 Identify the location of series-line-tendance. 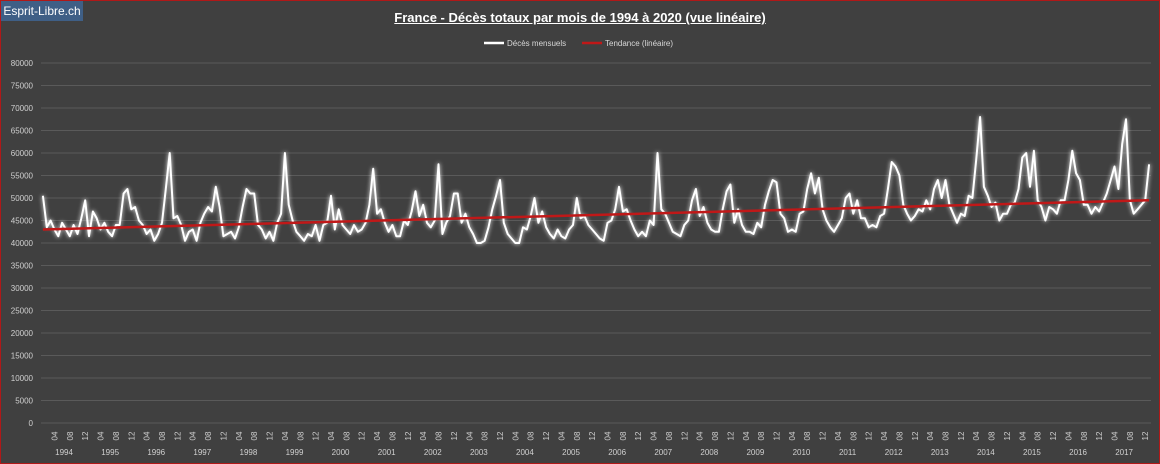
(596, 215).